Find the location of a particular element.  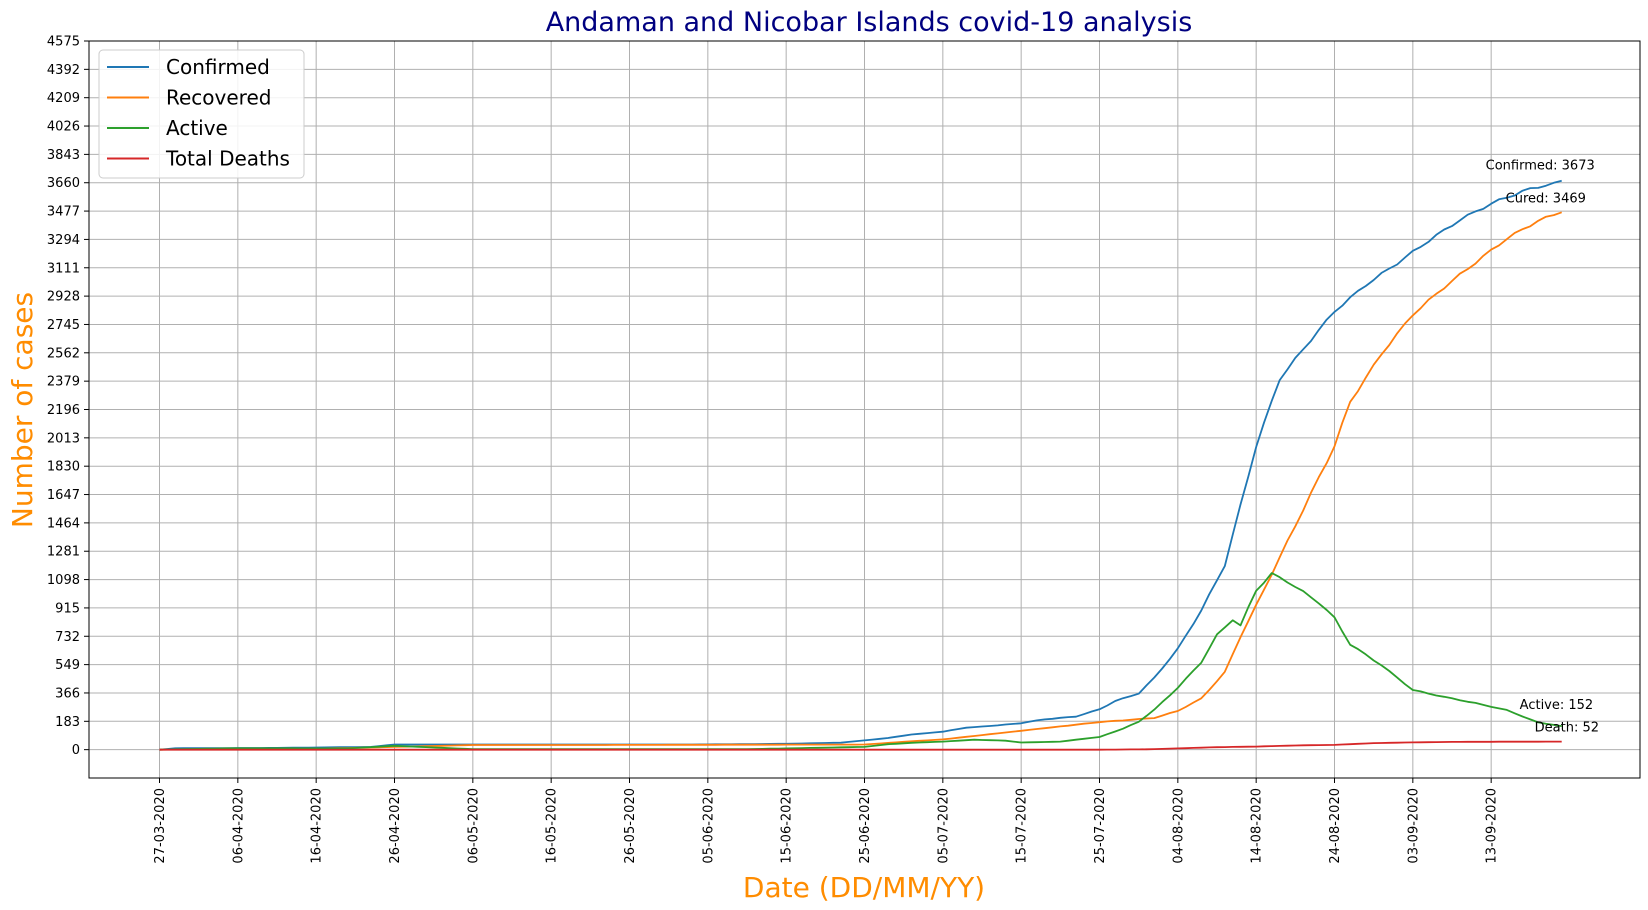

annotation-label: Cured: 3469 is located at coordinates (1546, 198).